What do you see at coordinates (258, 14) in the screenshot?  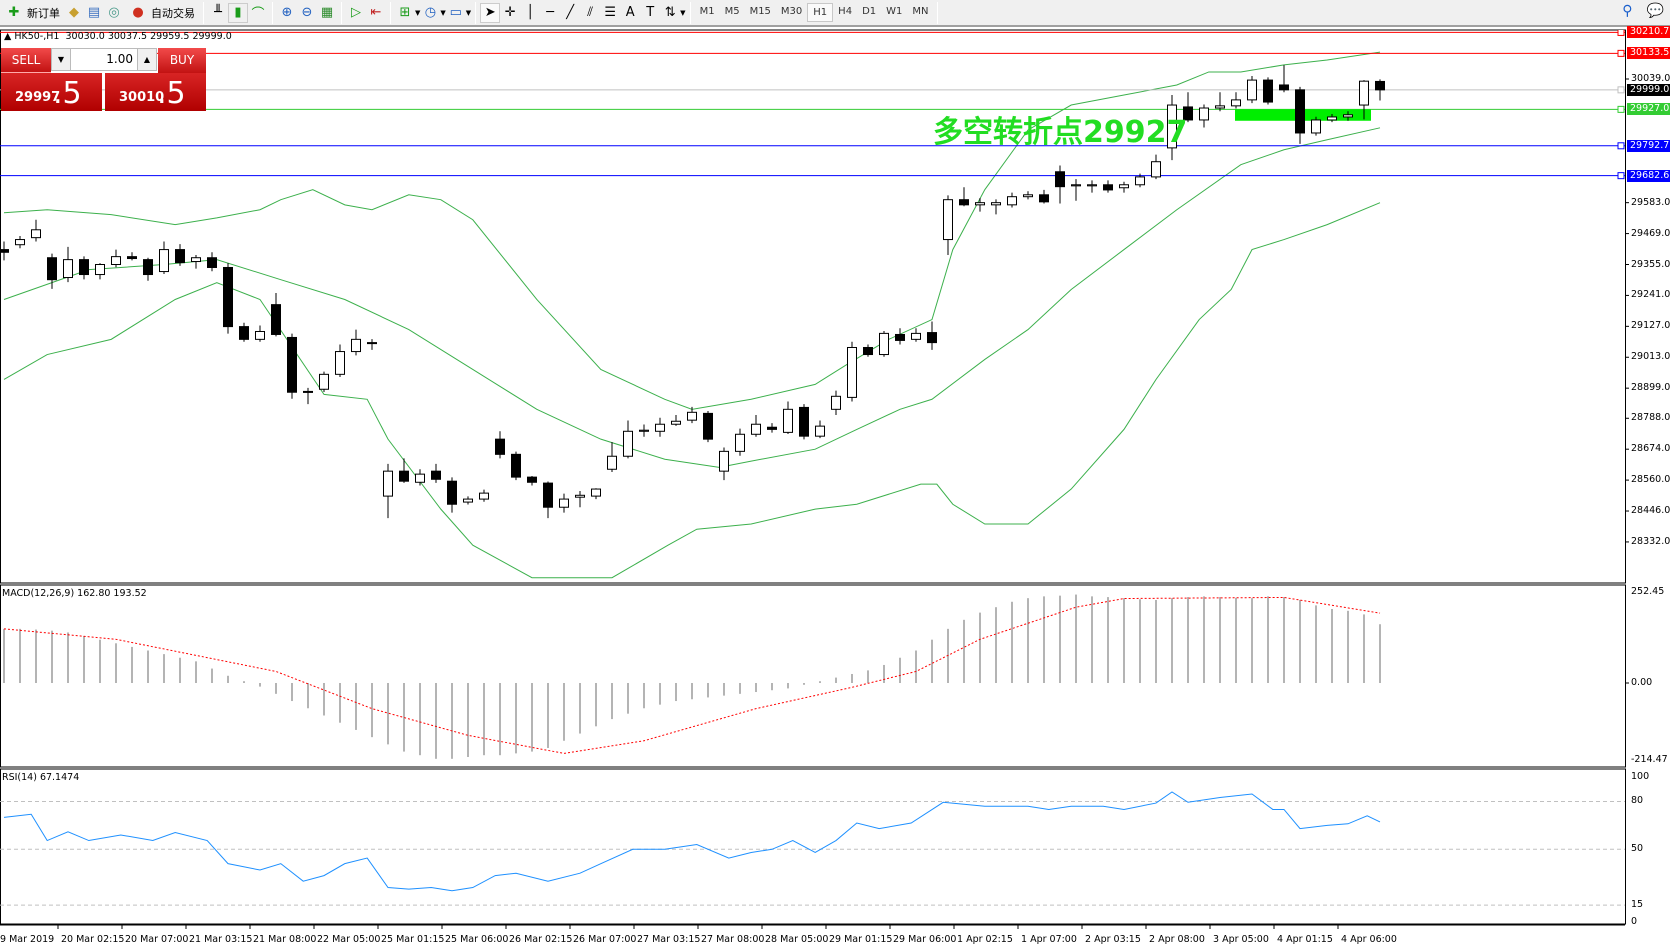 I see `line-chart-icon: ⌒` at bounding box center [258, 14].